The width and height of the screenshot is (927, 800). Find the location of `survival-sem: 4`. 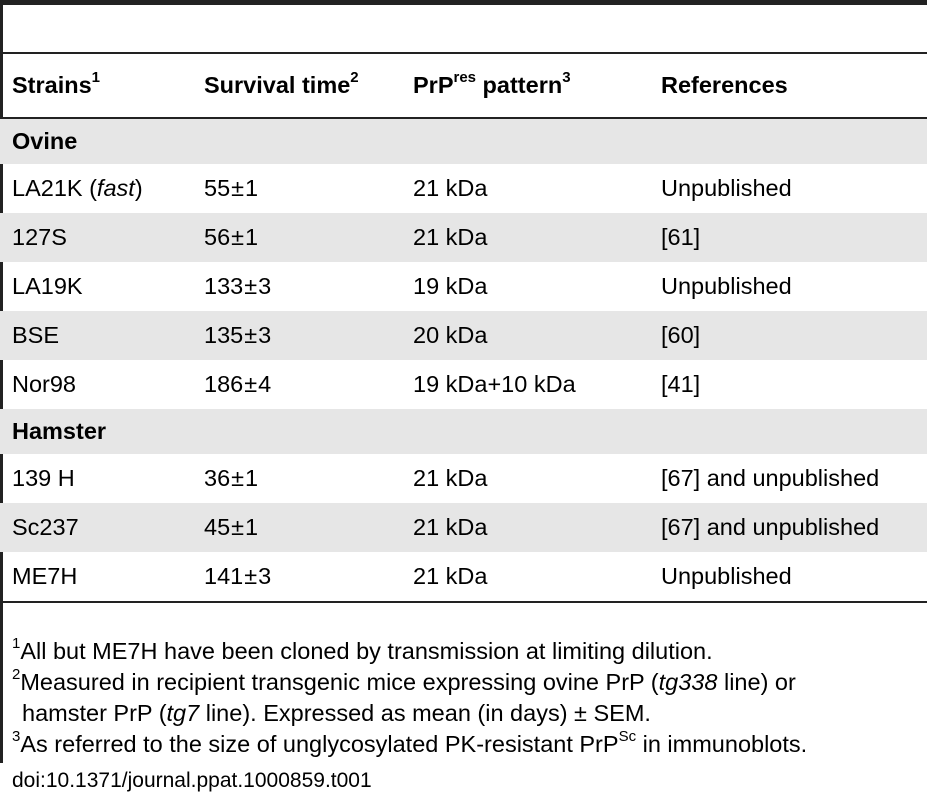

survival-sem: 4 is located at coordinates (265, 384).